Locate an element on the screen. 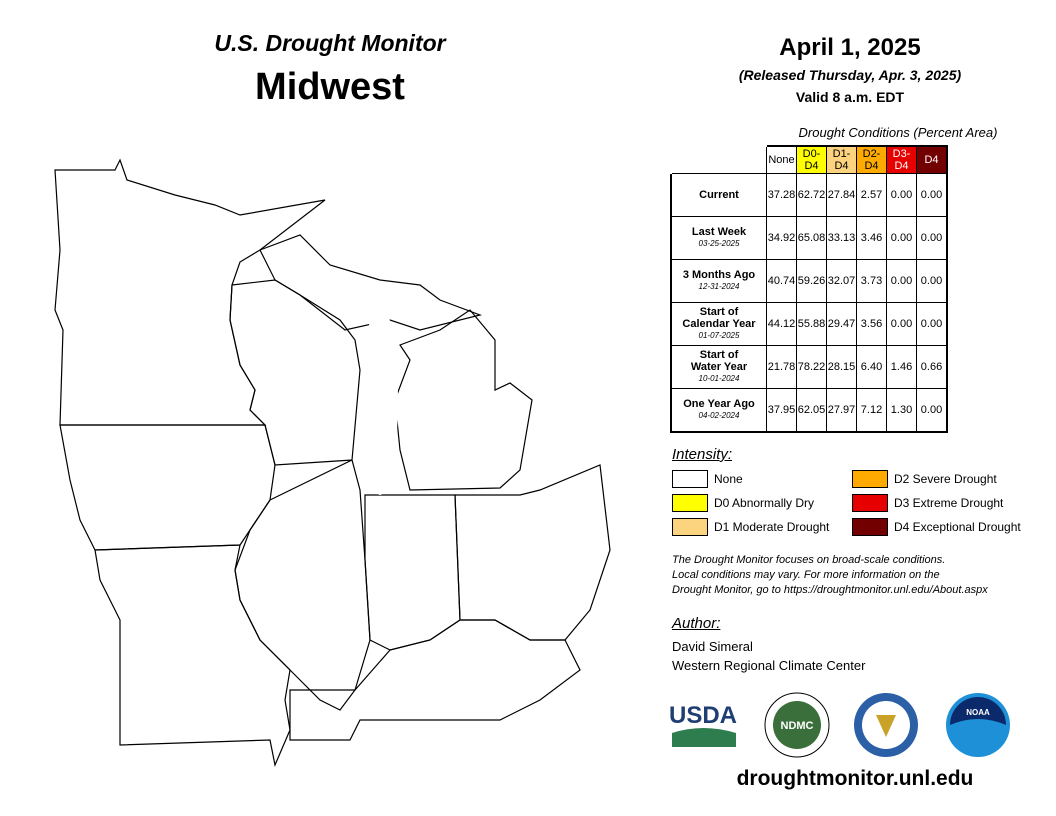  author-title: Author: is located at coordinates (696, 623).